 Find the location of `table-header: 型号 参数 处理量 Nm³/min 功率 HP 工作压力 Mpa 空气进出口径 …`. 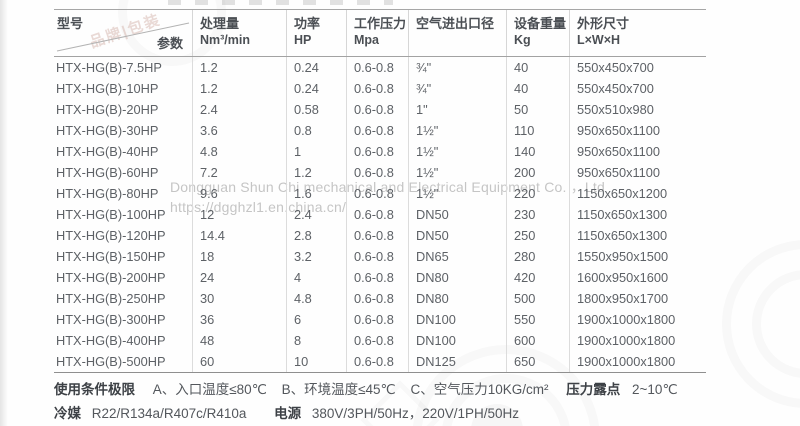

table-header: 型号 参数 处理量 Nm³/min 功率 HP 工作压力 Mpa 空气进出口径 … is located at coordinates (380, 33).